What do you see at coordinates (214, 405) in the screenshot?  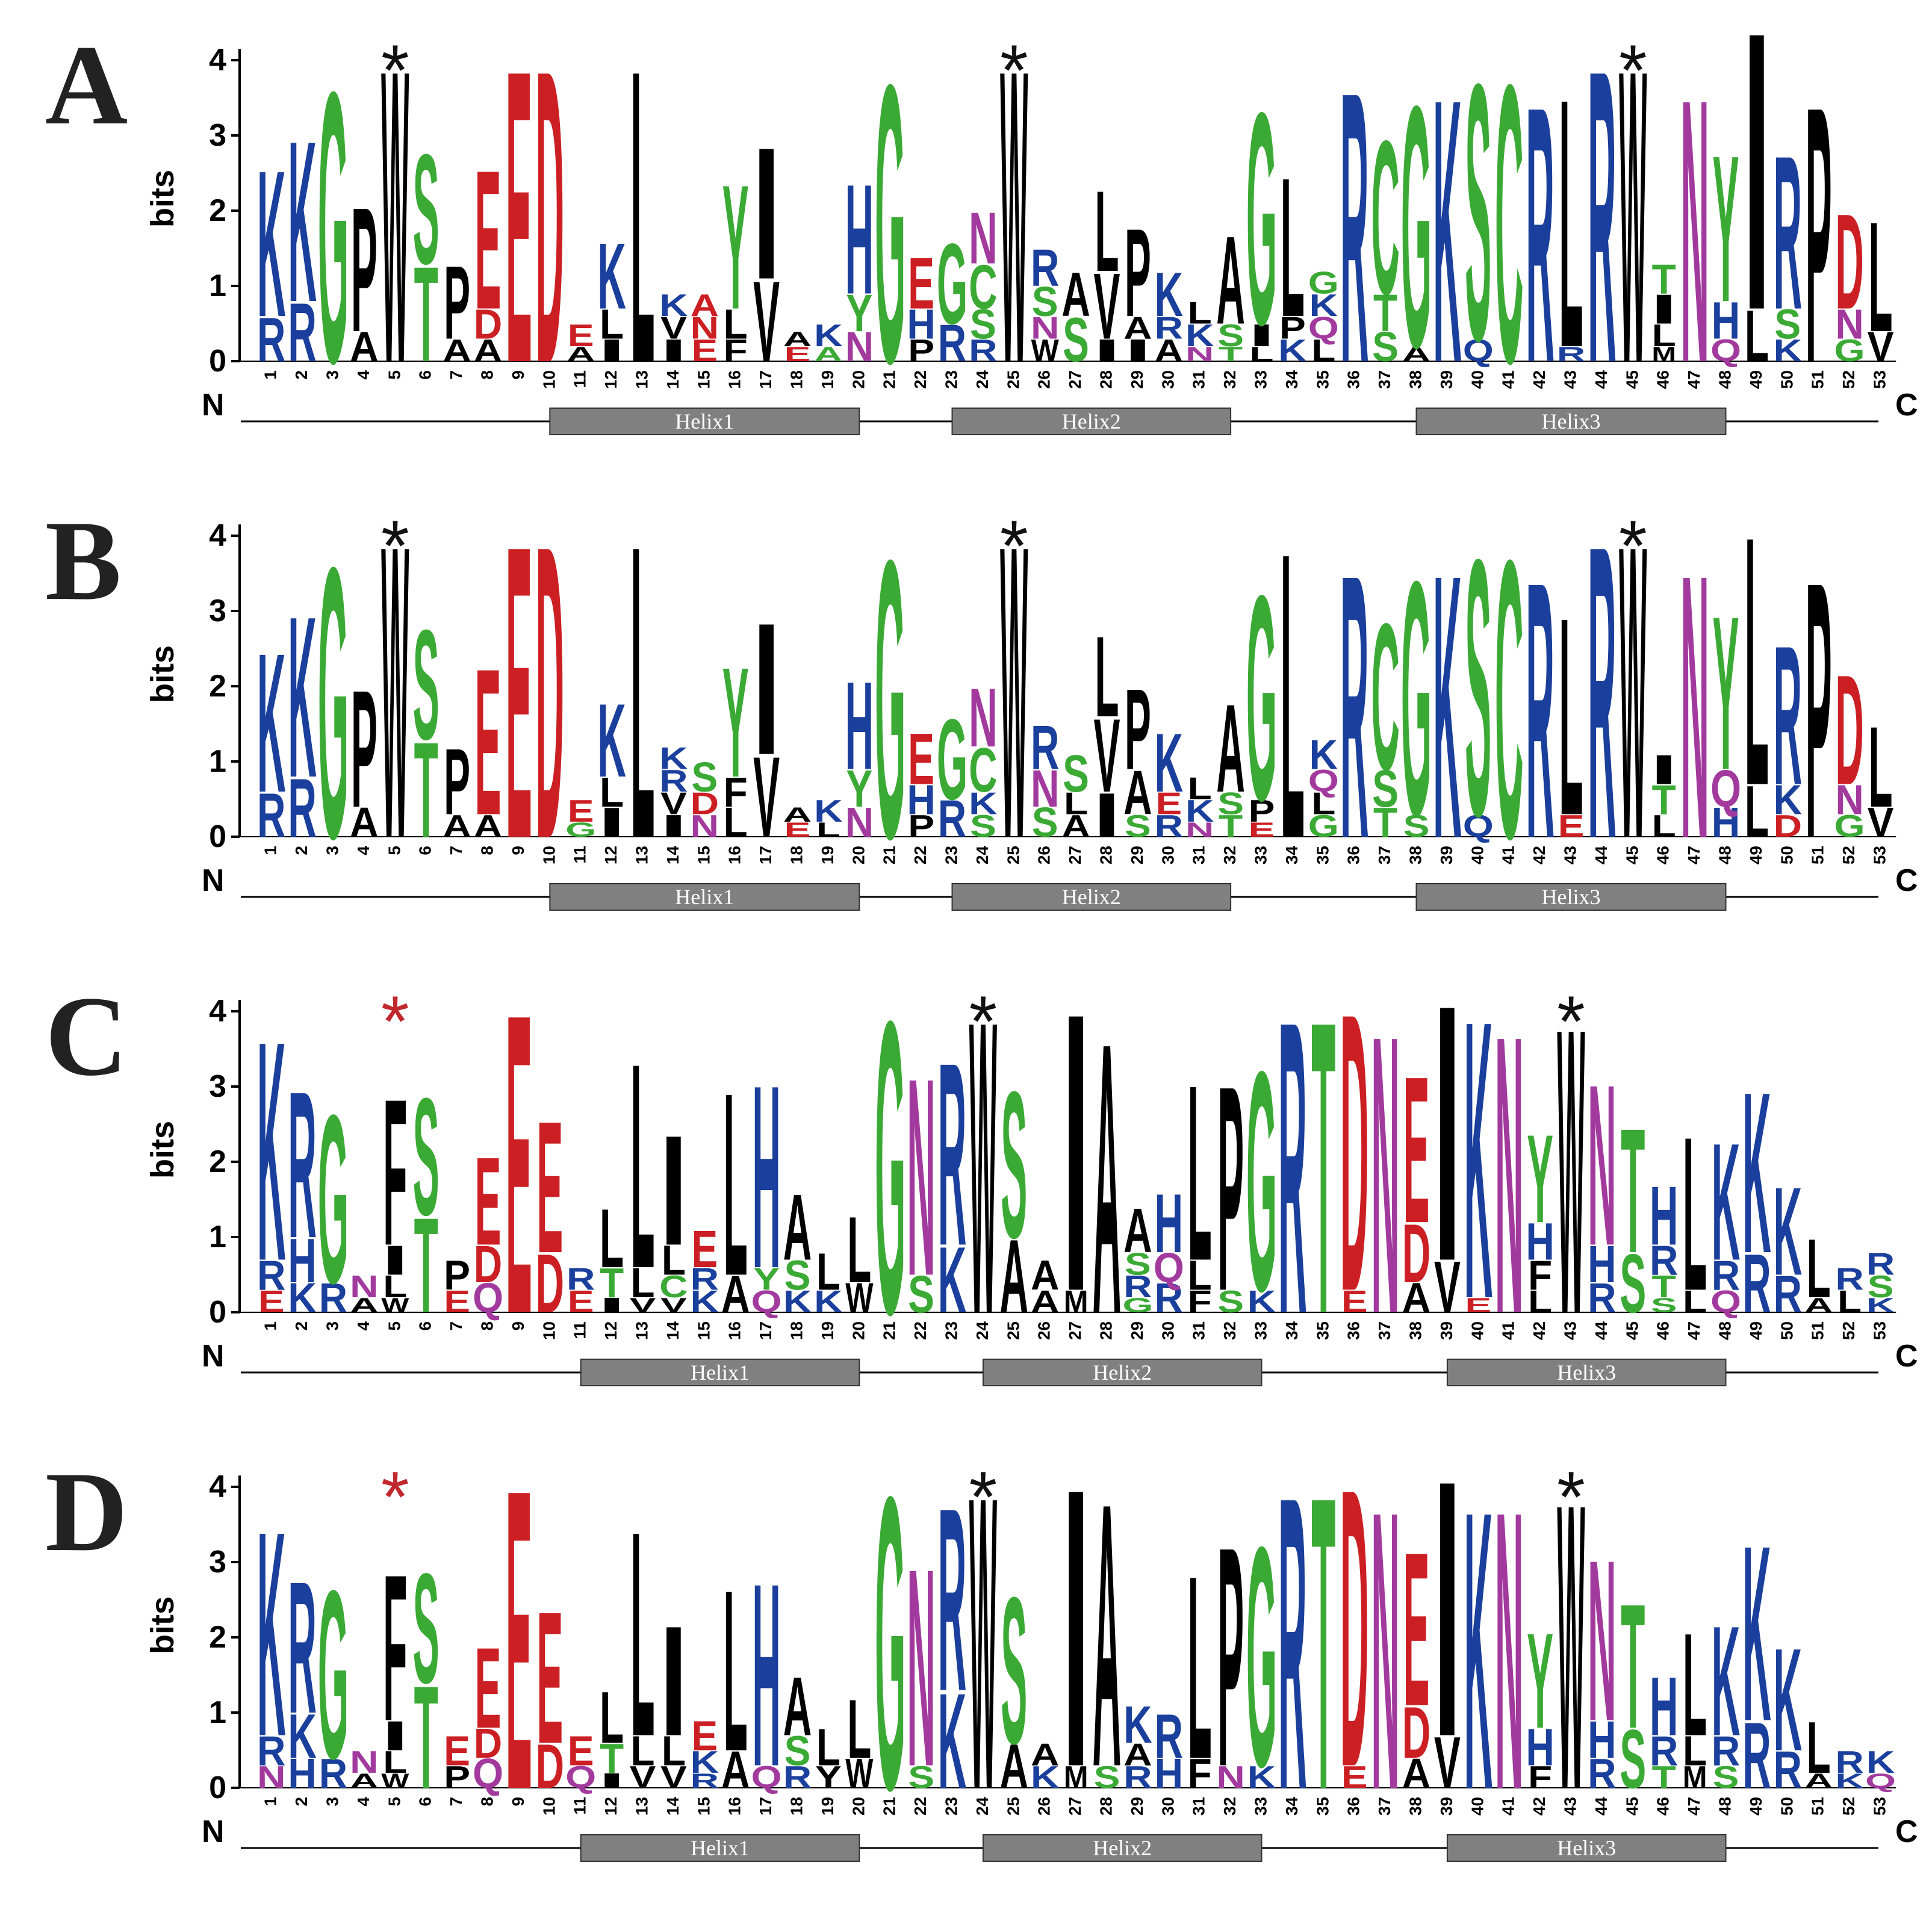 I see `n-terminus-label: N` at bounding box center [214, 405].